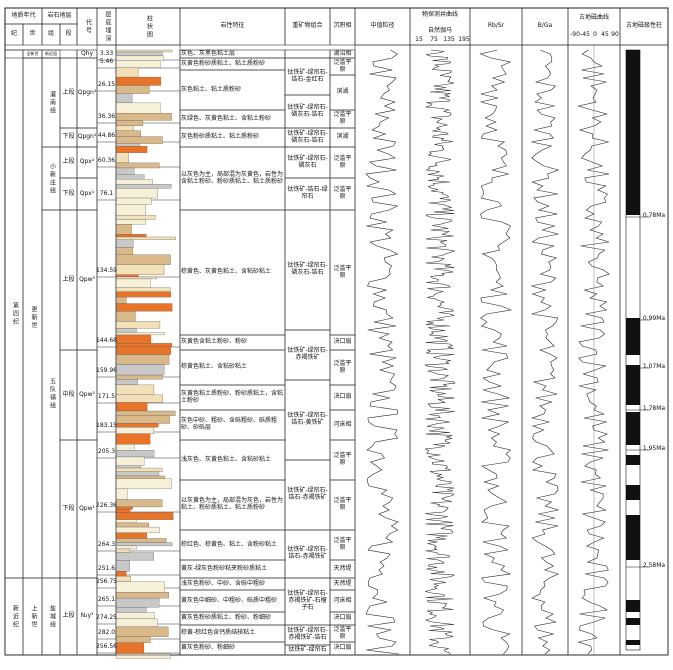  What do you see at coordinates (307, 419) in the screenshot?
I see `mineral-text: 钛铁矿-绿帘石-锆石-黄铁矿` at bounding box center [307, 419].